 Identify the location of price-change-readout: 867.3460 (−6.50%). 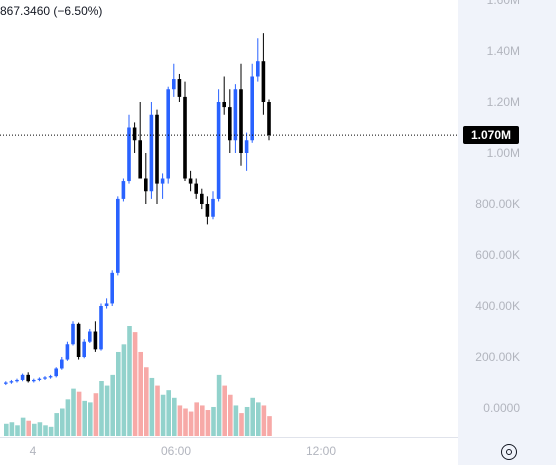
(51, 11).